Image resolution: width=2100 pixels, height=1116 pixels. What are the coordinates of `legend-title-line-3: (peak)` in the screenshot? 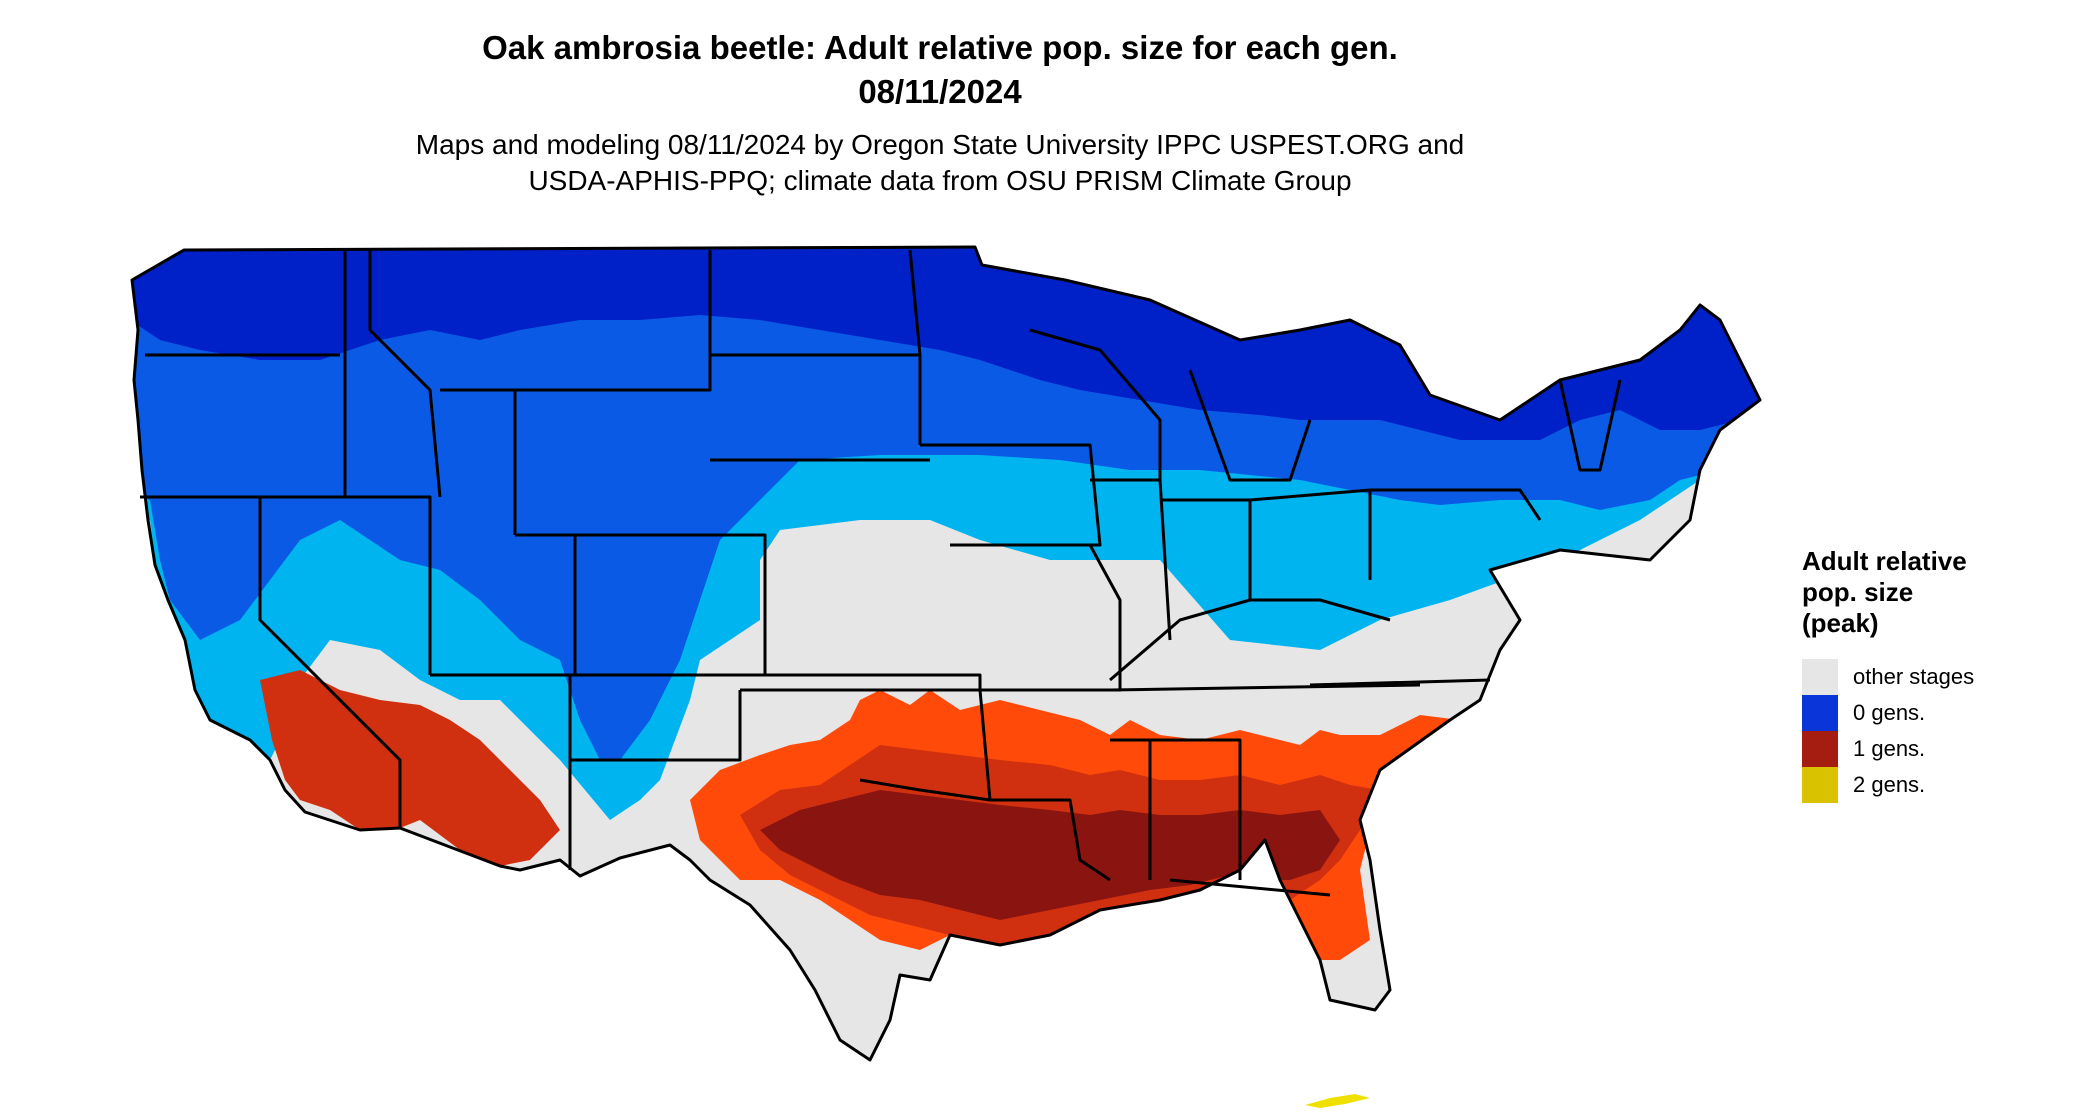 It's located at (1840, 623).